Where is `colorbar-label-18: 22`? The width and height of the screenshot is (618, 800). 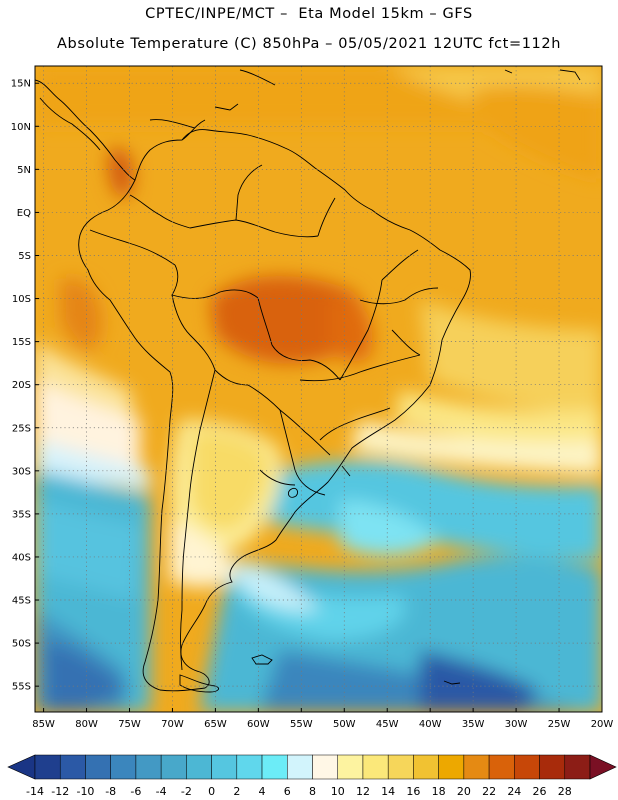
colorbar-label-18: 22 is located at coordinates (489, 791).